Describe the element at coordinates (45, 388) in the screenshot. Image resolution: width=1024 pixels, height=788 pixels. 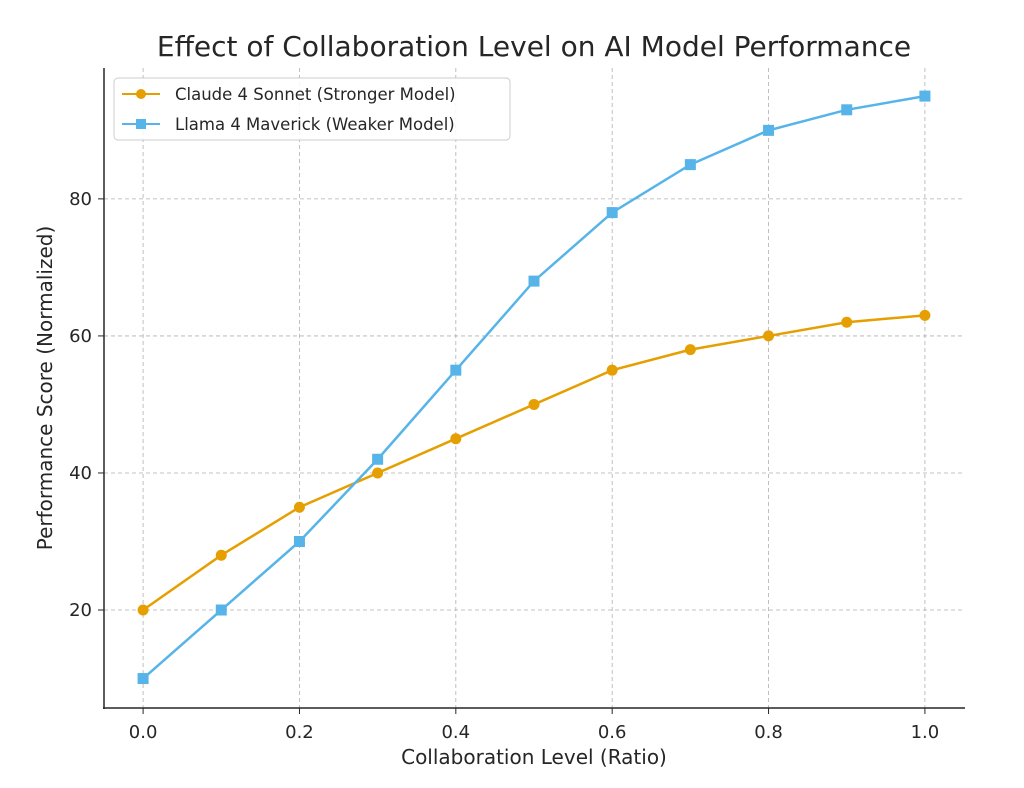
I see `y-axis-label: Performance Score (Normalized)` at that location.